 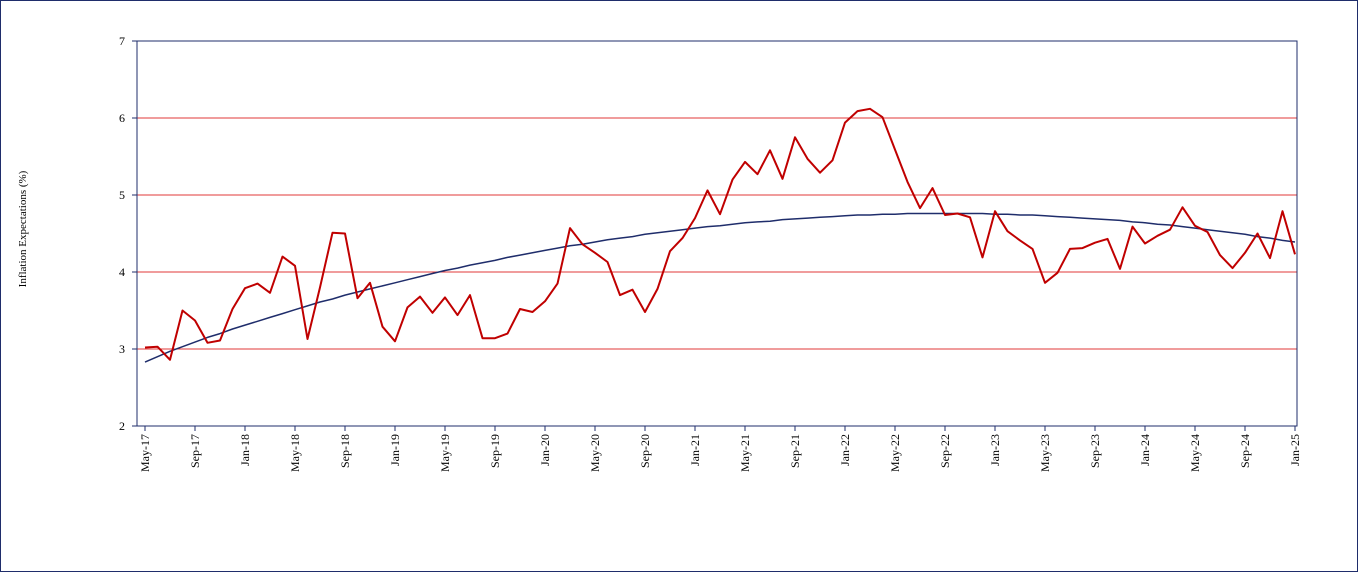 I want to click on x-tick-label: May-21, so click(x=745, y=453).